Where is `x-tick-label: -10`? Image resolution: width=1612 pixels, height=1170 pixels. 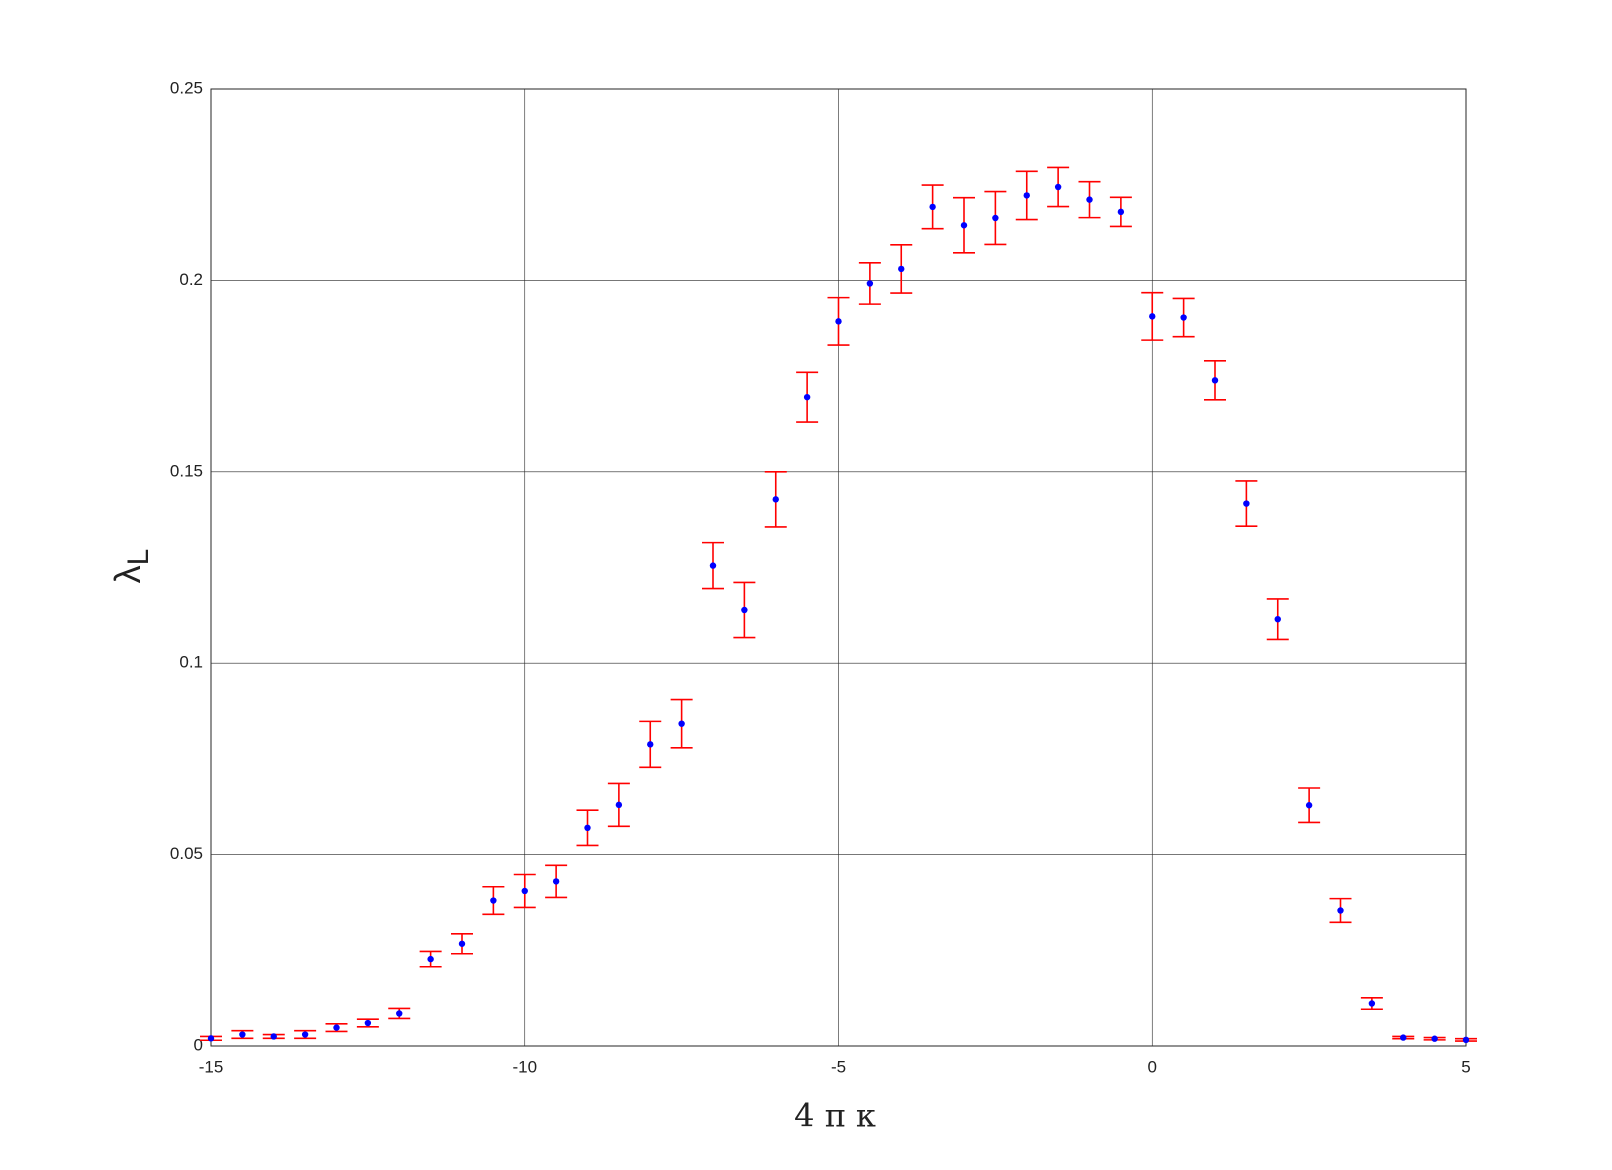
x-tick-label: -10 is located at coordinates (524, 1066).